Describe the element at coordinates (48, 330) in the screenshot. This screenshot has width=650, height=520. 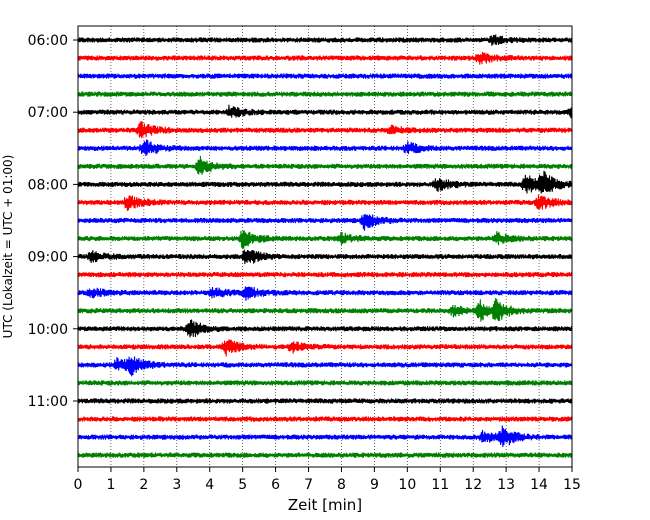
I see `y-tick-label: 10:00` at that location.